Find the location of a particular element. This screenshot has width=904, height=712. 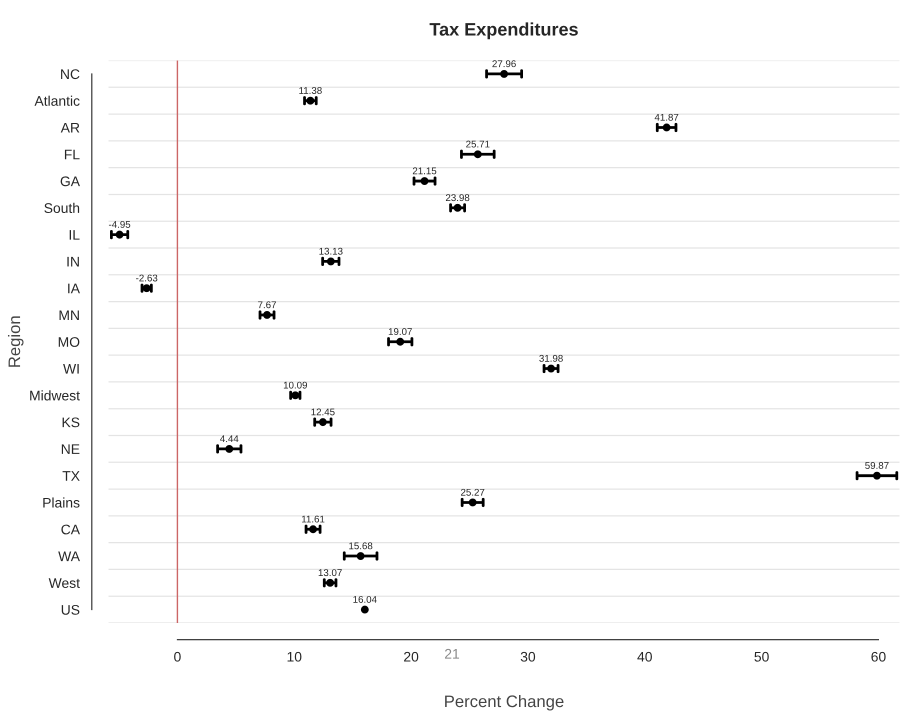

text: 21 is located at coordinates (452, 653).